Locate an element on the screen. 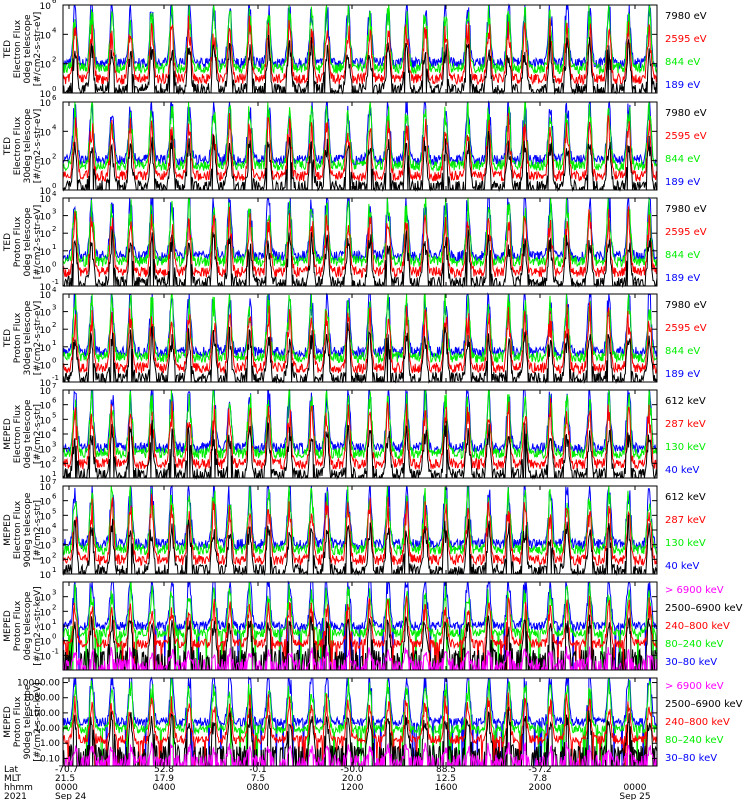  x-axis-row-label: MLT is located at coordinates (13, 779).